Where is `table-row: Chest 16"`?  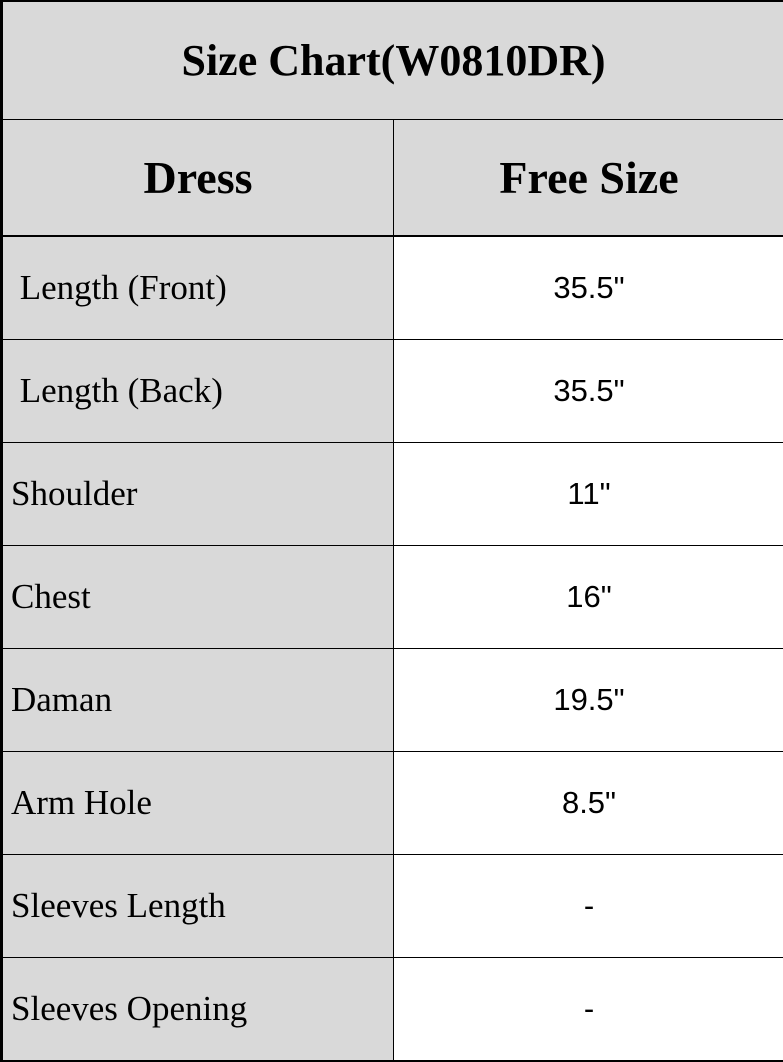 table-row: Chest 16" is located at coordinates (391, 597).